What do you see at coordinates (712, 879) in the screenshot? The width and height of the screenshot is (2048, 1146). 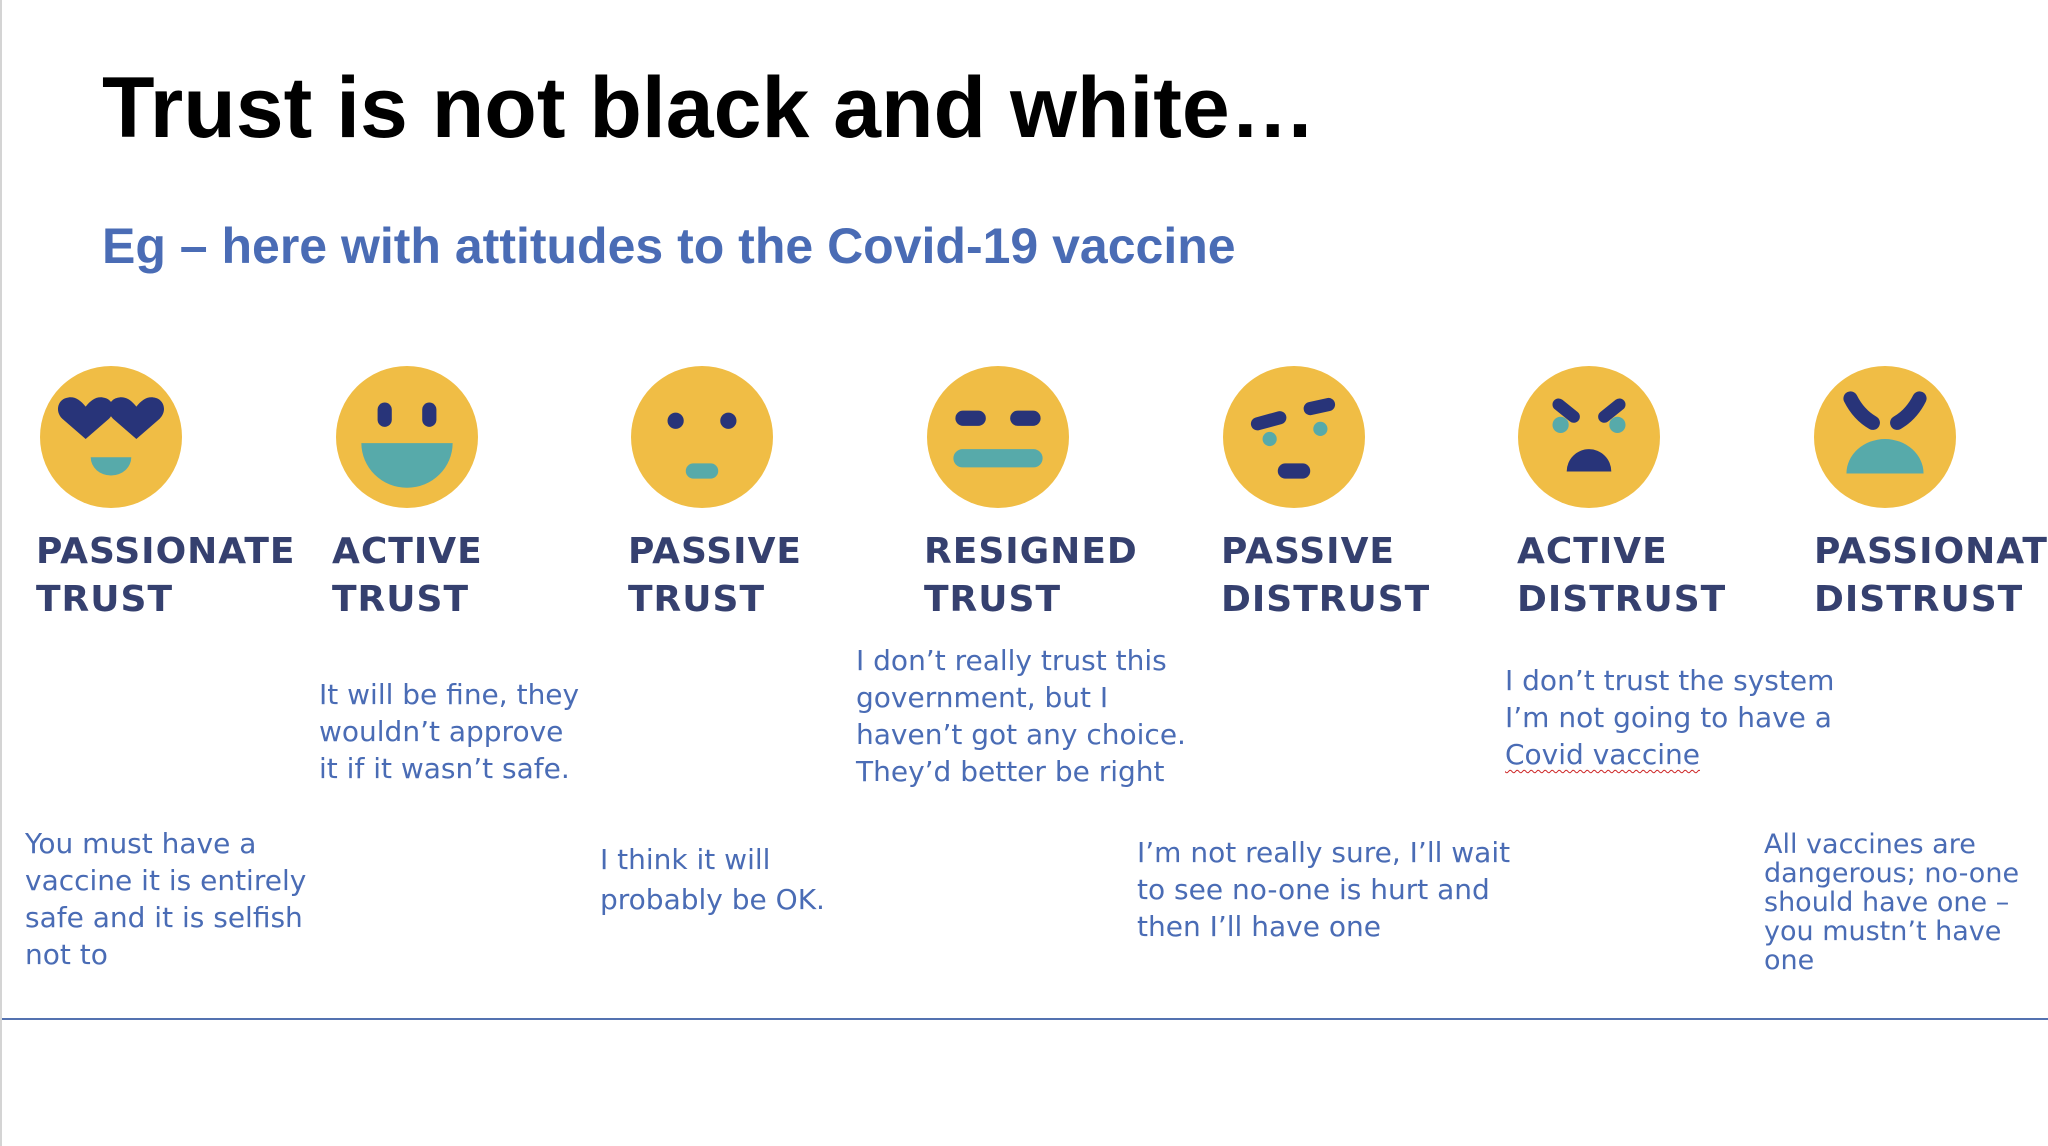 I see `quote-passive-trust: I think it will probably be OK.` at bounding box center [712, 879].